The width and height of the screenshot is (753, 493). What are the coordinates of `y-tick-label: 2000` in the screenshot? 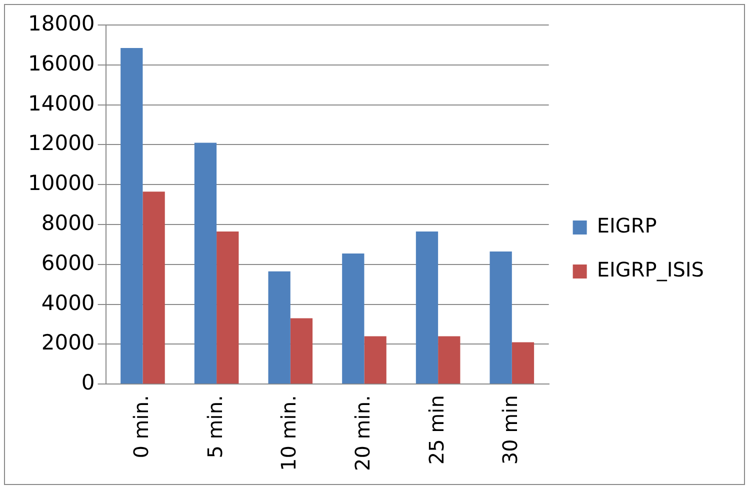 It's located at (68, 342).